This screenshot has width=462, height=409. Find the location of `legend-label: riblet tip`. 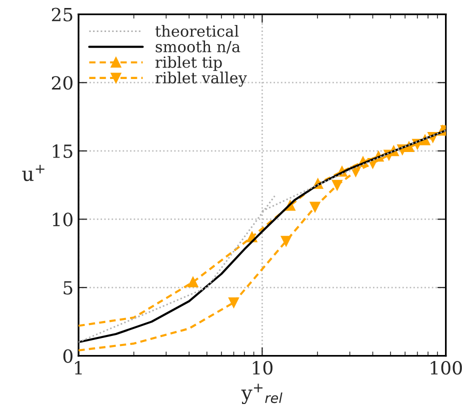

legend-label: riblet tip is located at coordinates (188, 63).